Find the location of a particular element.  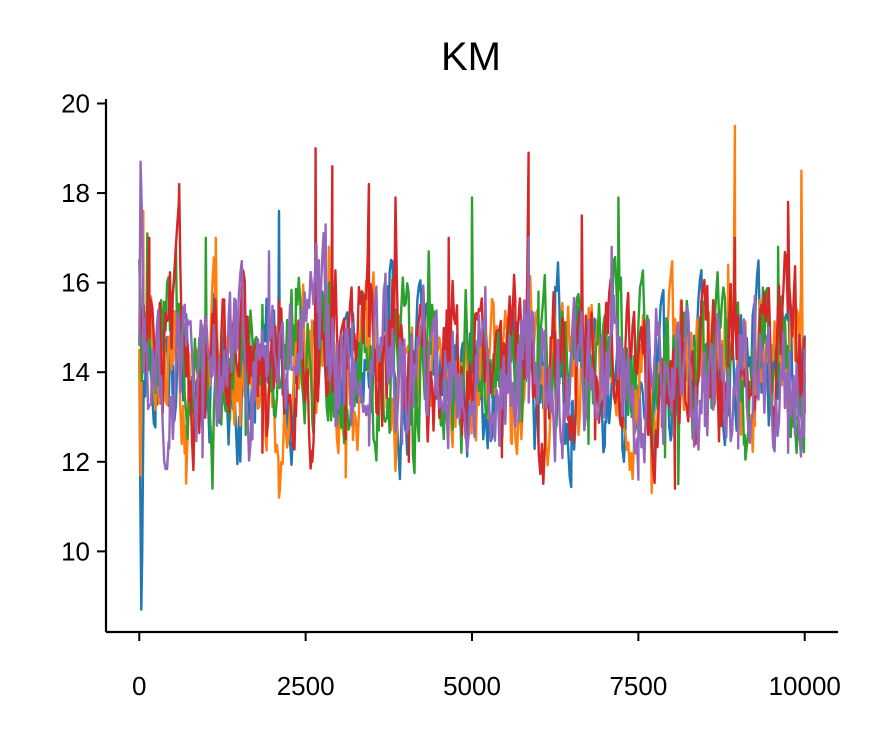

x-tick-label: 2500 is located at coordinates (306, 686).